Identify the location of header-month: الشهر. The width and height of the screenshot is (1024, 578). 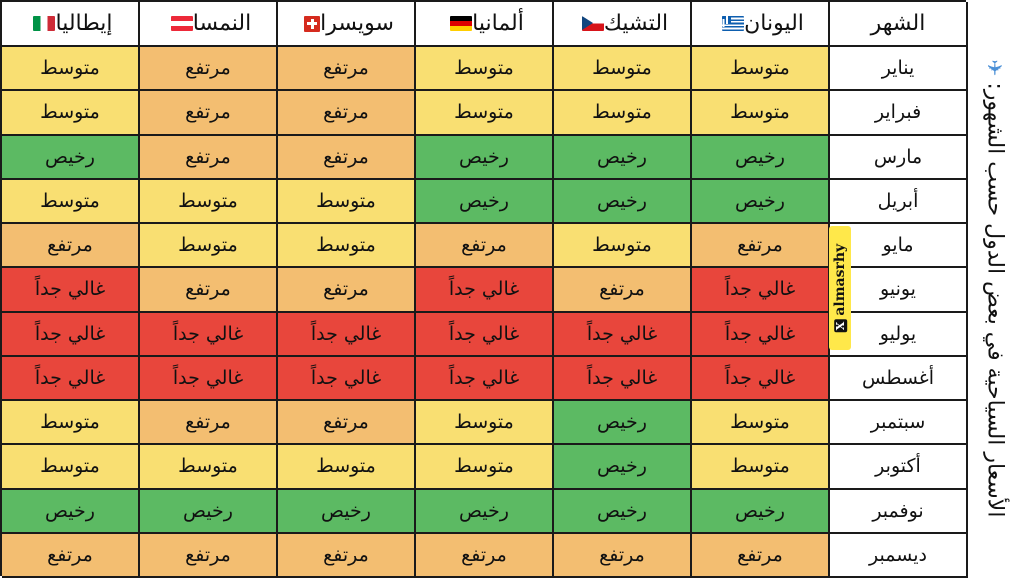
(899, 24).